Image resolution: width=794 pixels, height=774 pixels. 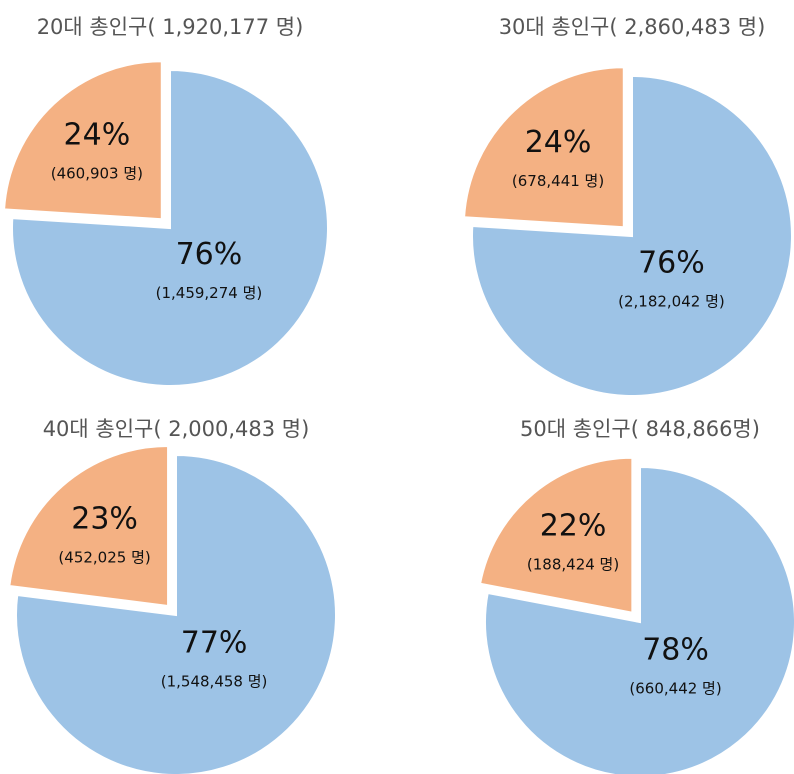 I want to click on chart-title: 30대 총인구( 2,860,483 명), so click(x=632, y=27).